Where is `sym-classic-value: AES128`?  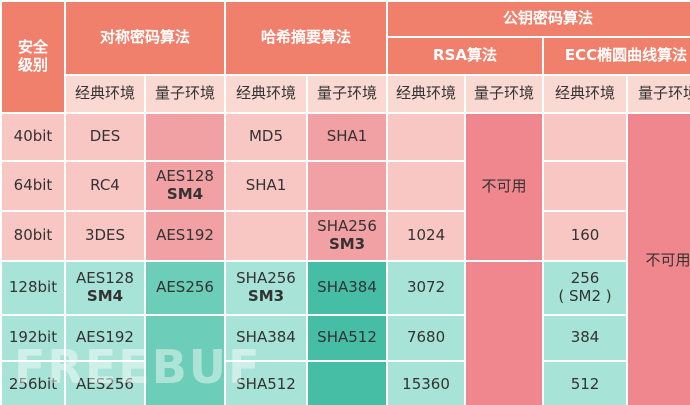 sym-classic-value: AES128 is located at coordinates (105, 278).